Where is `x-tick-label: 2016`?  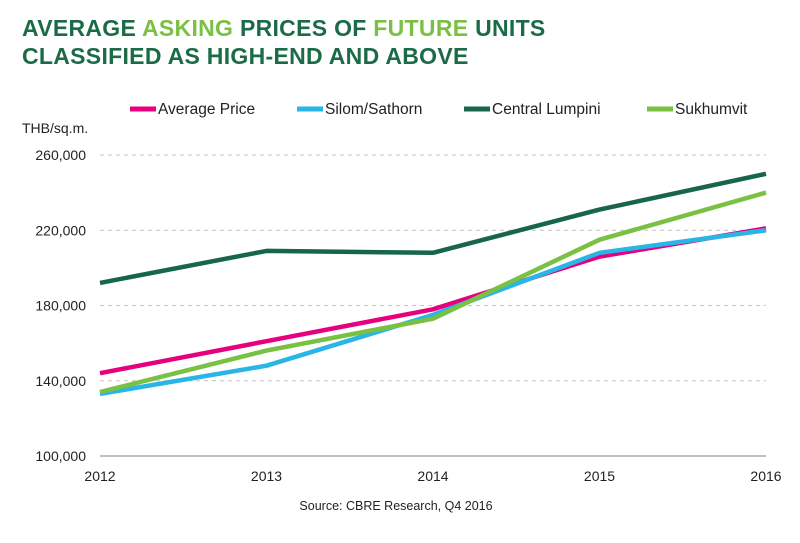 x-tick-label: 2016 is located at coordinates (765, 476).